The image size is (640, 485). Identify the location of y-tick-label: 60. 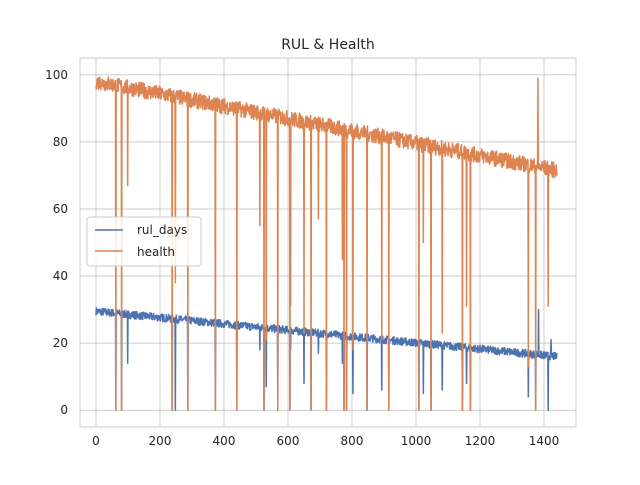
(60, 209).